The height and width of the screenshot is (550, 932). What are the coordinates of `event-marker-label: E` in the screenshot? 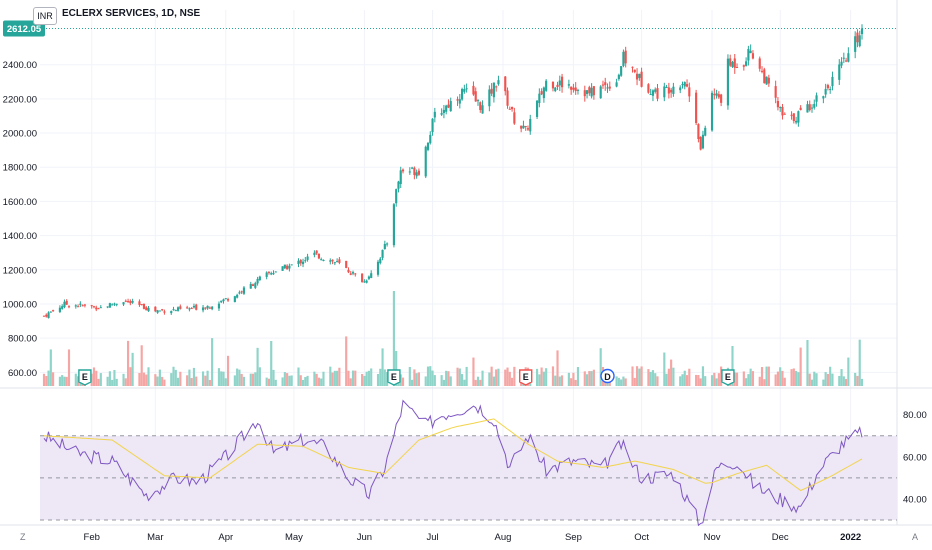 It's located at (728, 377).